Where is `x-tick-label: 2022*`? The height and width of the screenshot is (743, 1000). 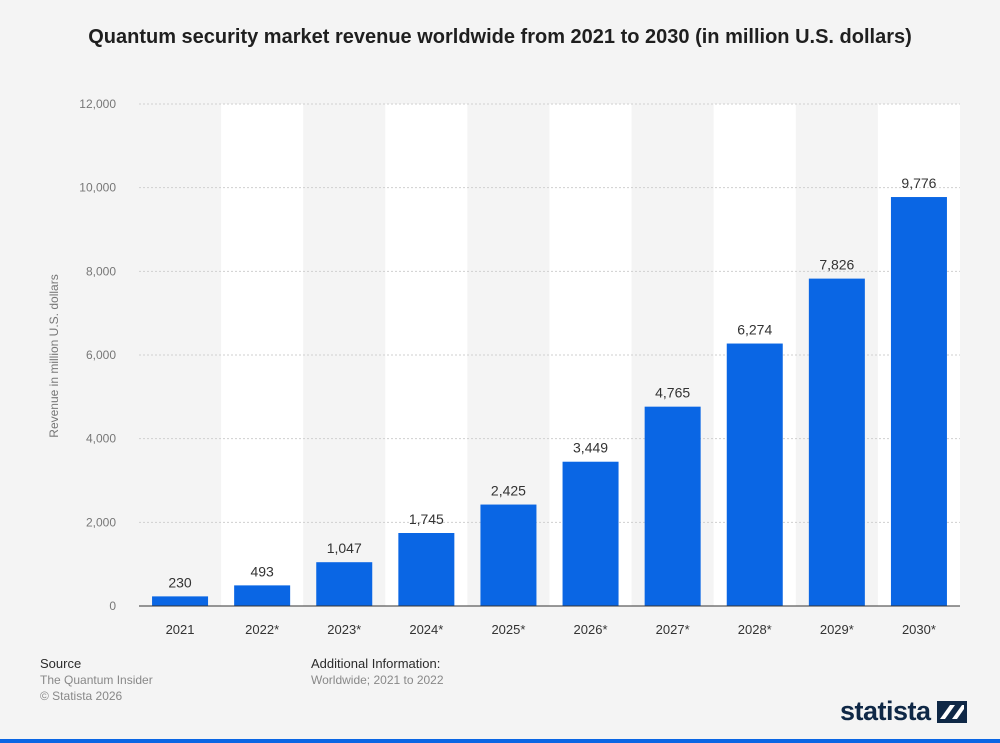 x-tick-label: 2022* is located at coordinates (262, 629).